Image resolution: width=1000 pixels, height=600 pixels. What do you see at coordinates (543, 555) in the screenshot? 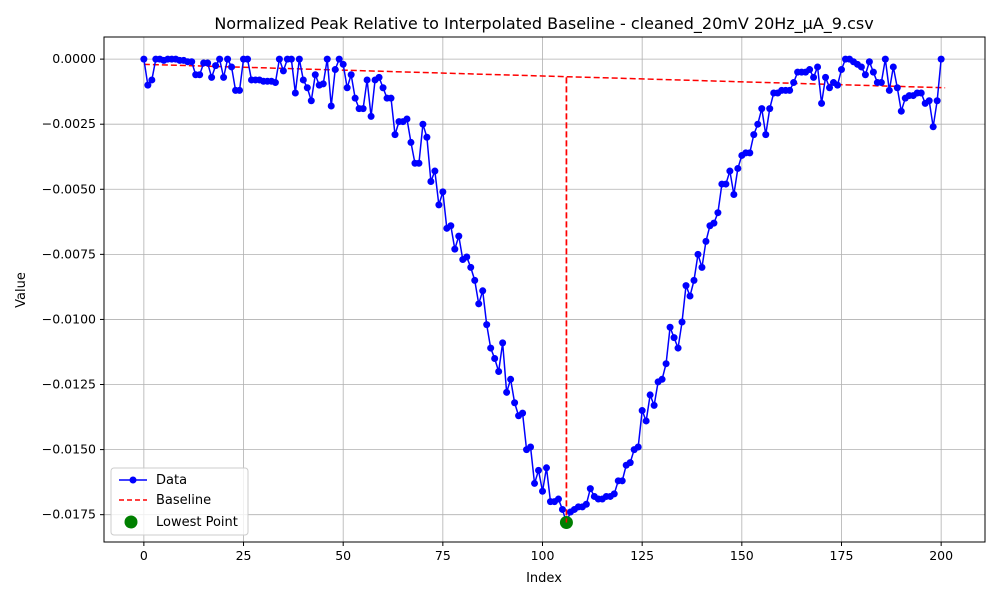
I see `x-tick-label: 100` at bounding box center [543, 555].